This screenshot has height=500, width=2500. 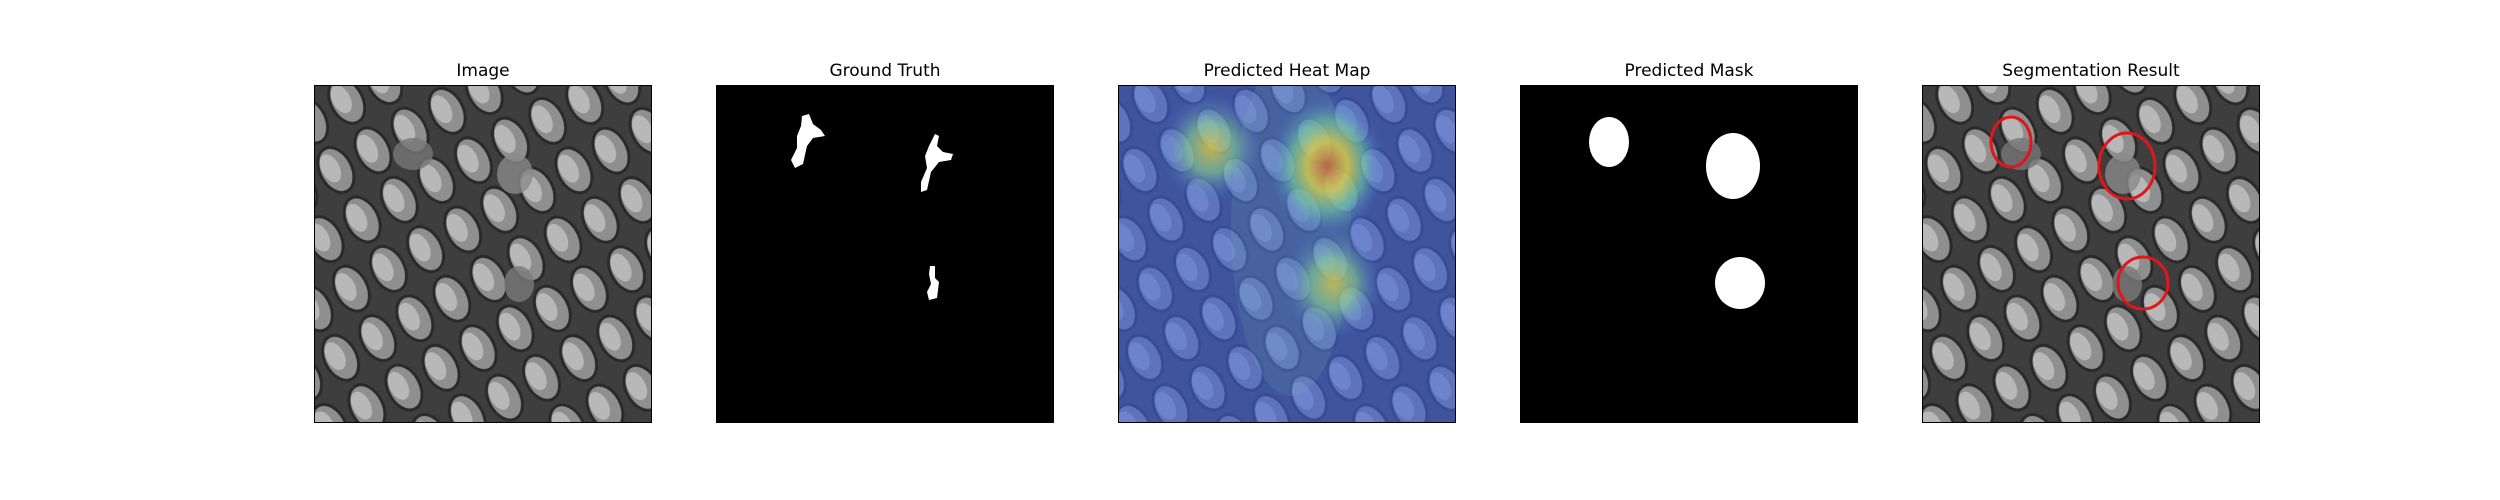 What do you see at coordinates (483, 71) in the screenshot?
I see `panel-title-image: Image` at bounding box center [483, 71].